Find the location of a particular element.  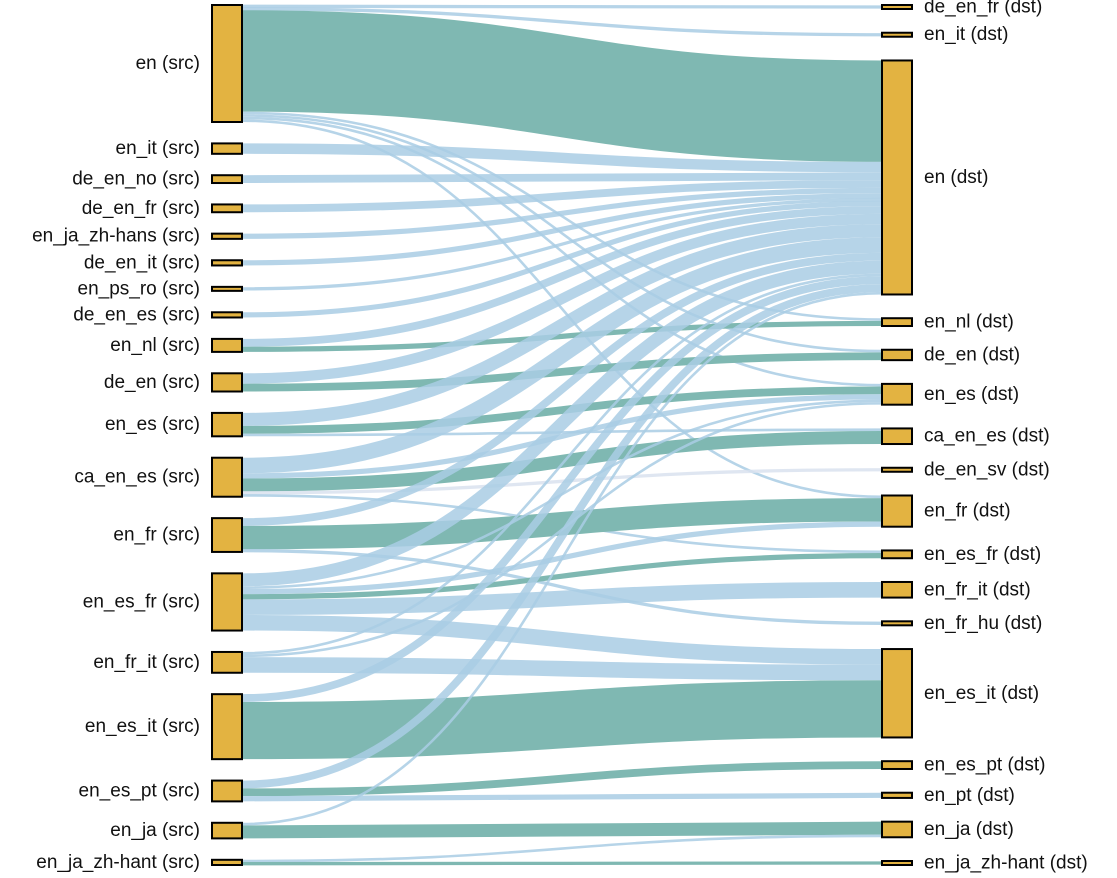

source-node-de_en_it is located at coordinates (227, 263).